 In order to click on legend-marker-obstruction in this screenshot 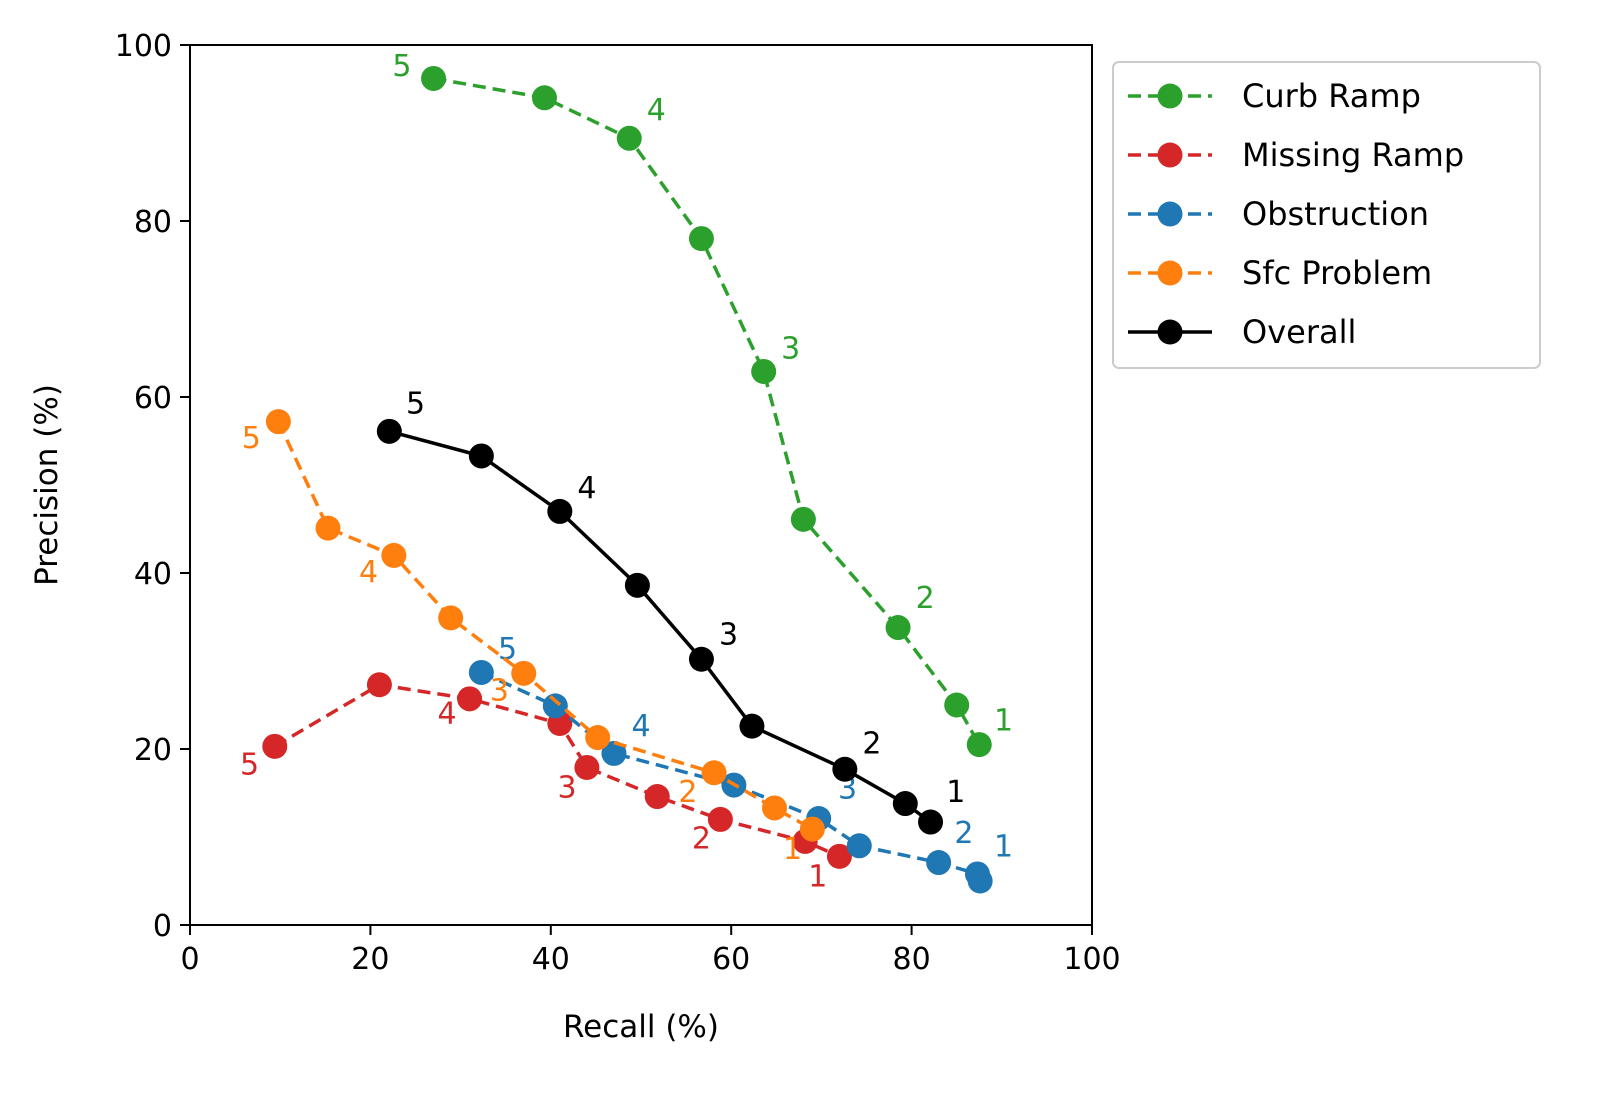, I will do `click(1170, 214)`.